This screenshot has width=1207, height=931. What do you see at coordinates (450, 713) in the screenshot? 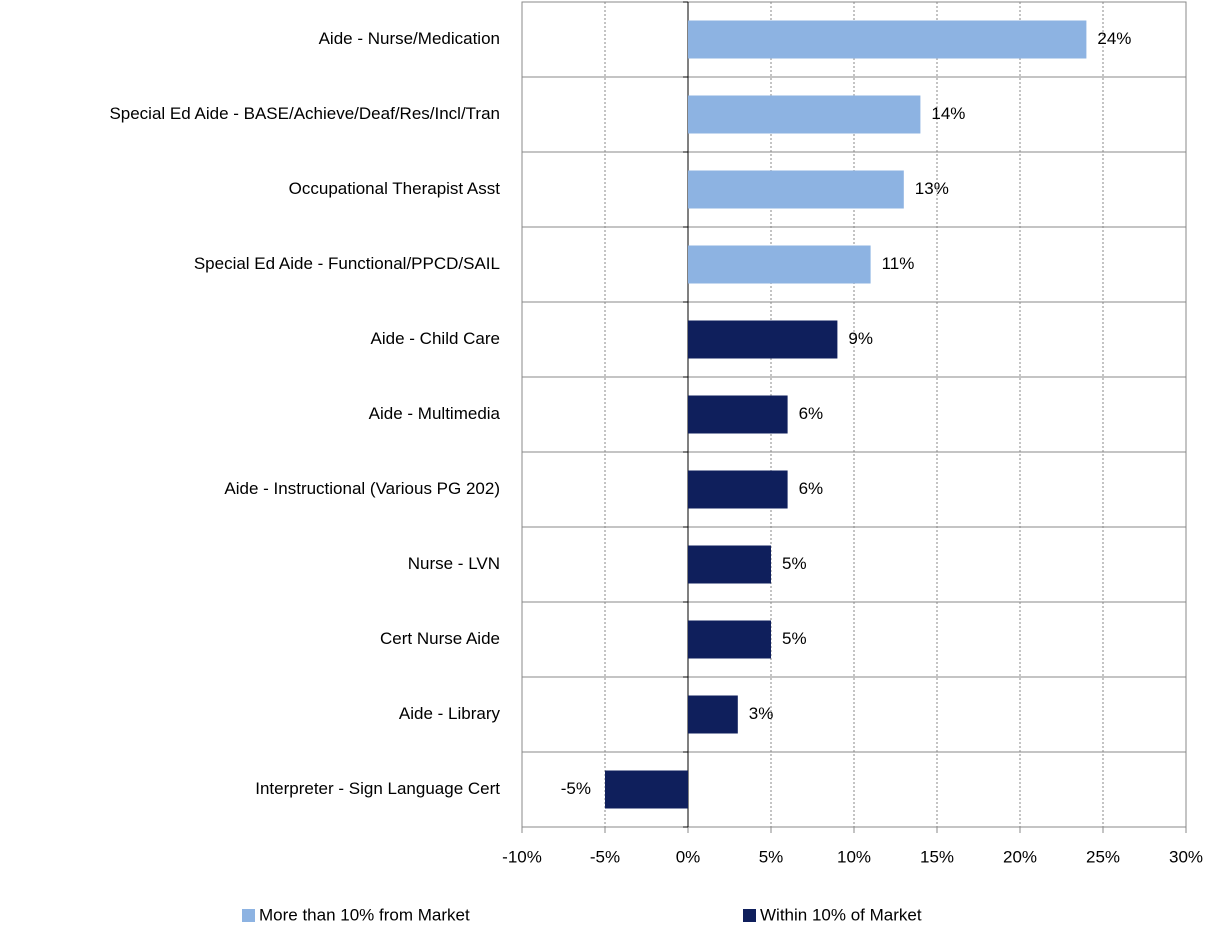
I see `category-label: Aide - Library` at bounding box center [450, 713].